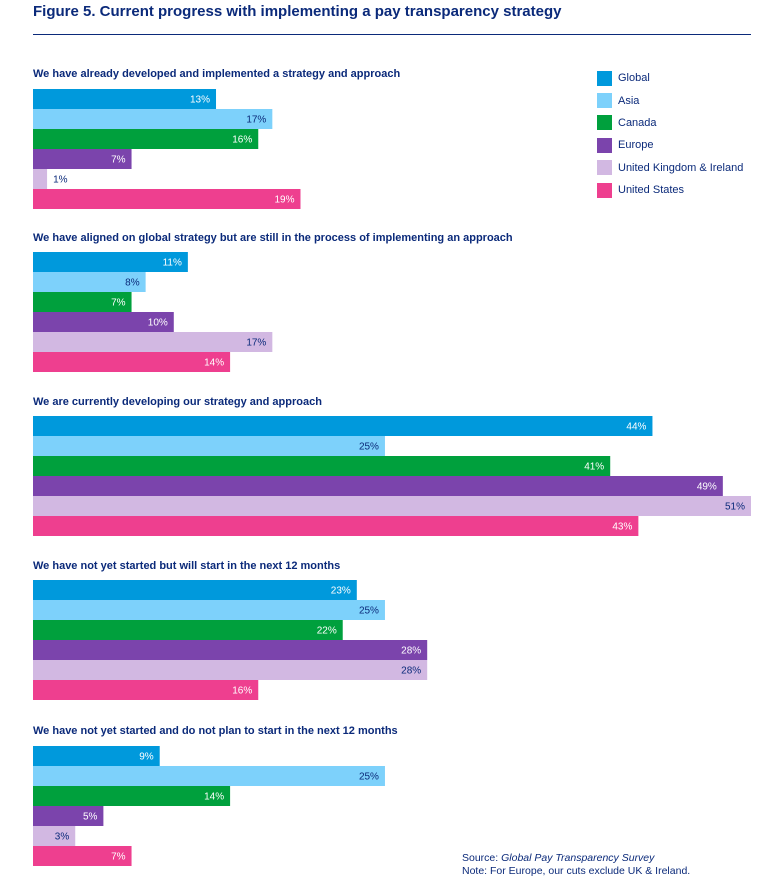 Image resolution: width=777 pixels, height=890 pixels. Describe the element at coordinates (200, 100) in the screenshot. I see `bar-value-label: 13%` at that location.